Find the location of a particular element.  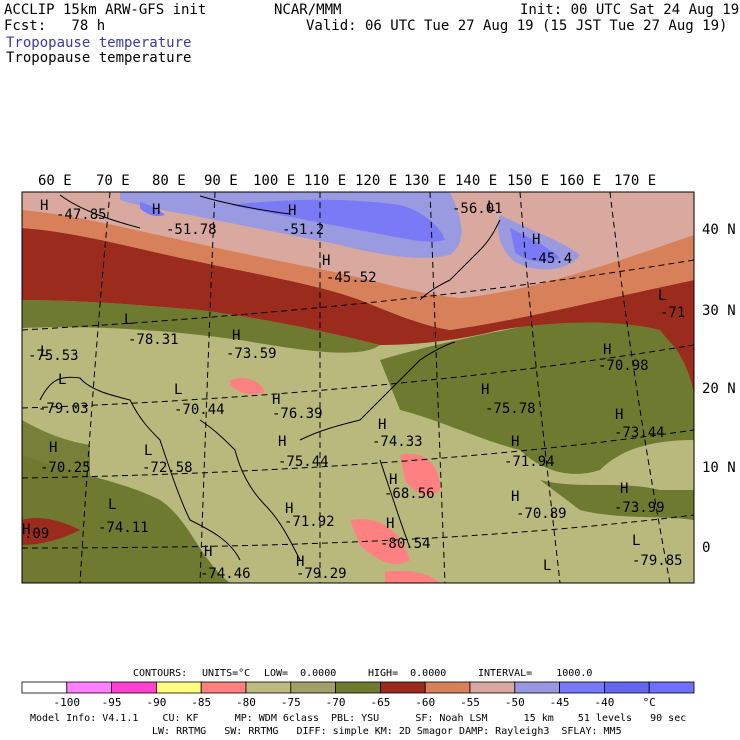

model-title: ACCLIP 15km ARW-GFS init is located at coordinates (105, 10).